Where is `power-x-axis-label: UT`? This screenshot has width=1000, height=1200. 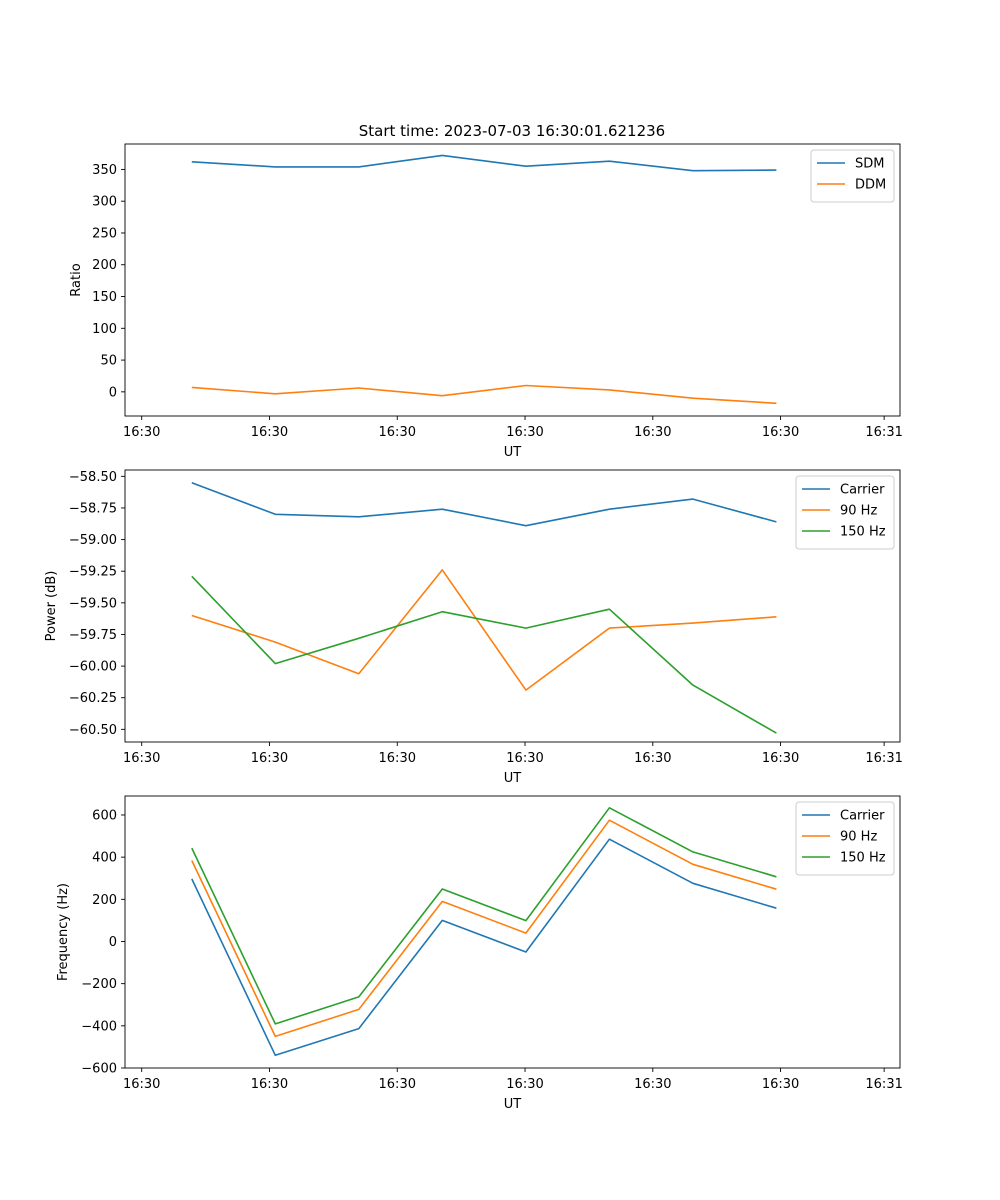
power-x-axis-label: UT is located at coordinates (513, 778).